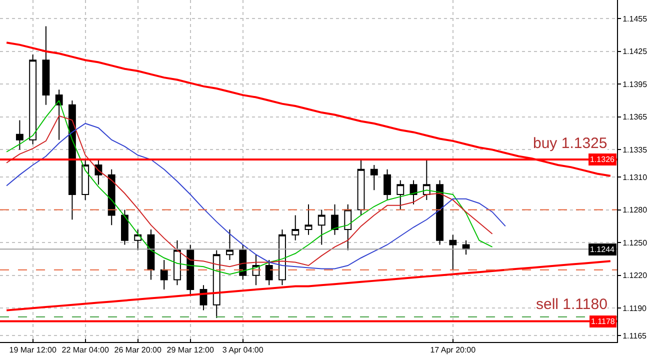 The image size is (665, 364). What do you see at coordinates (635, 308) in the screenshot?
I see `y-tick-label: 1.1190` at bounding box center [635, 308].